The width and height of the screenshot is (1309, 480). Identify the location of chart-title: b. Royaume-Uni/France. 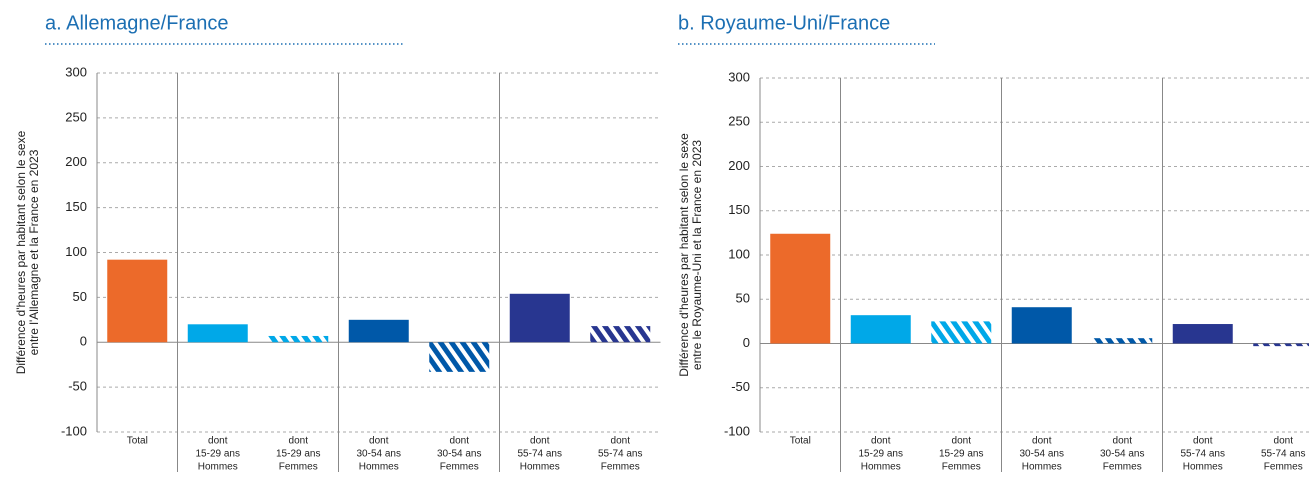
(784, 23).